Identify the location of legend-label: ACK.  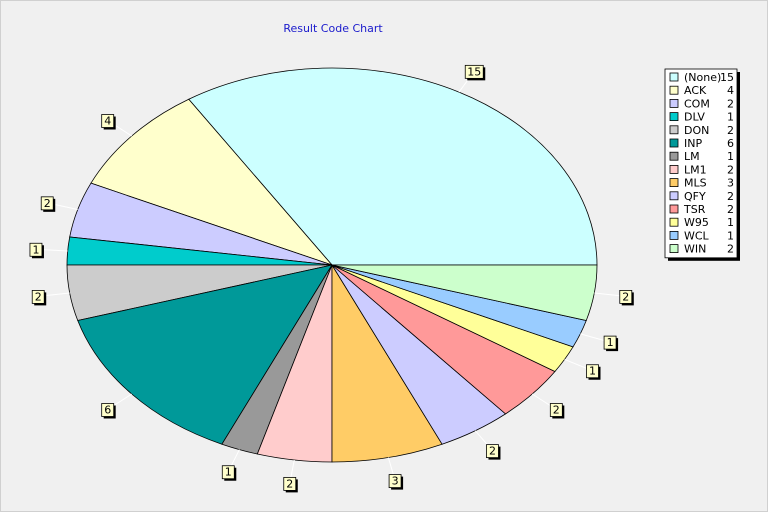
(695, 90).